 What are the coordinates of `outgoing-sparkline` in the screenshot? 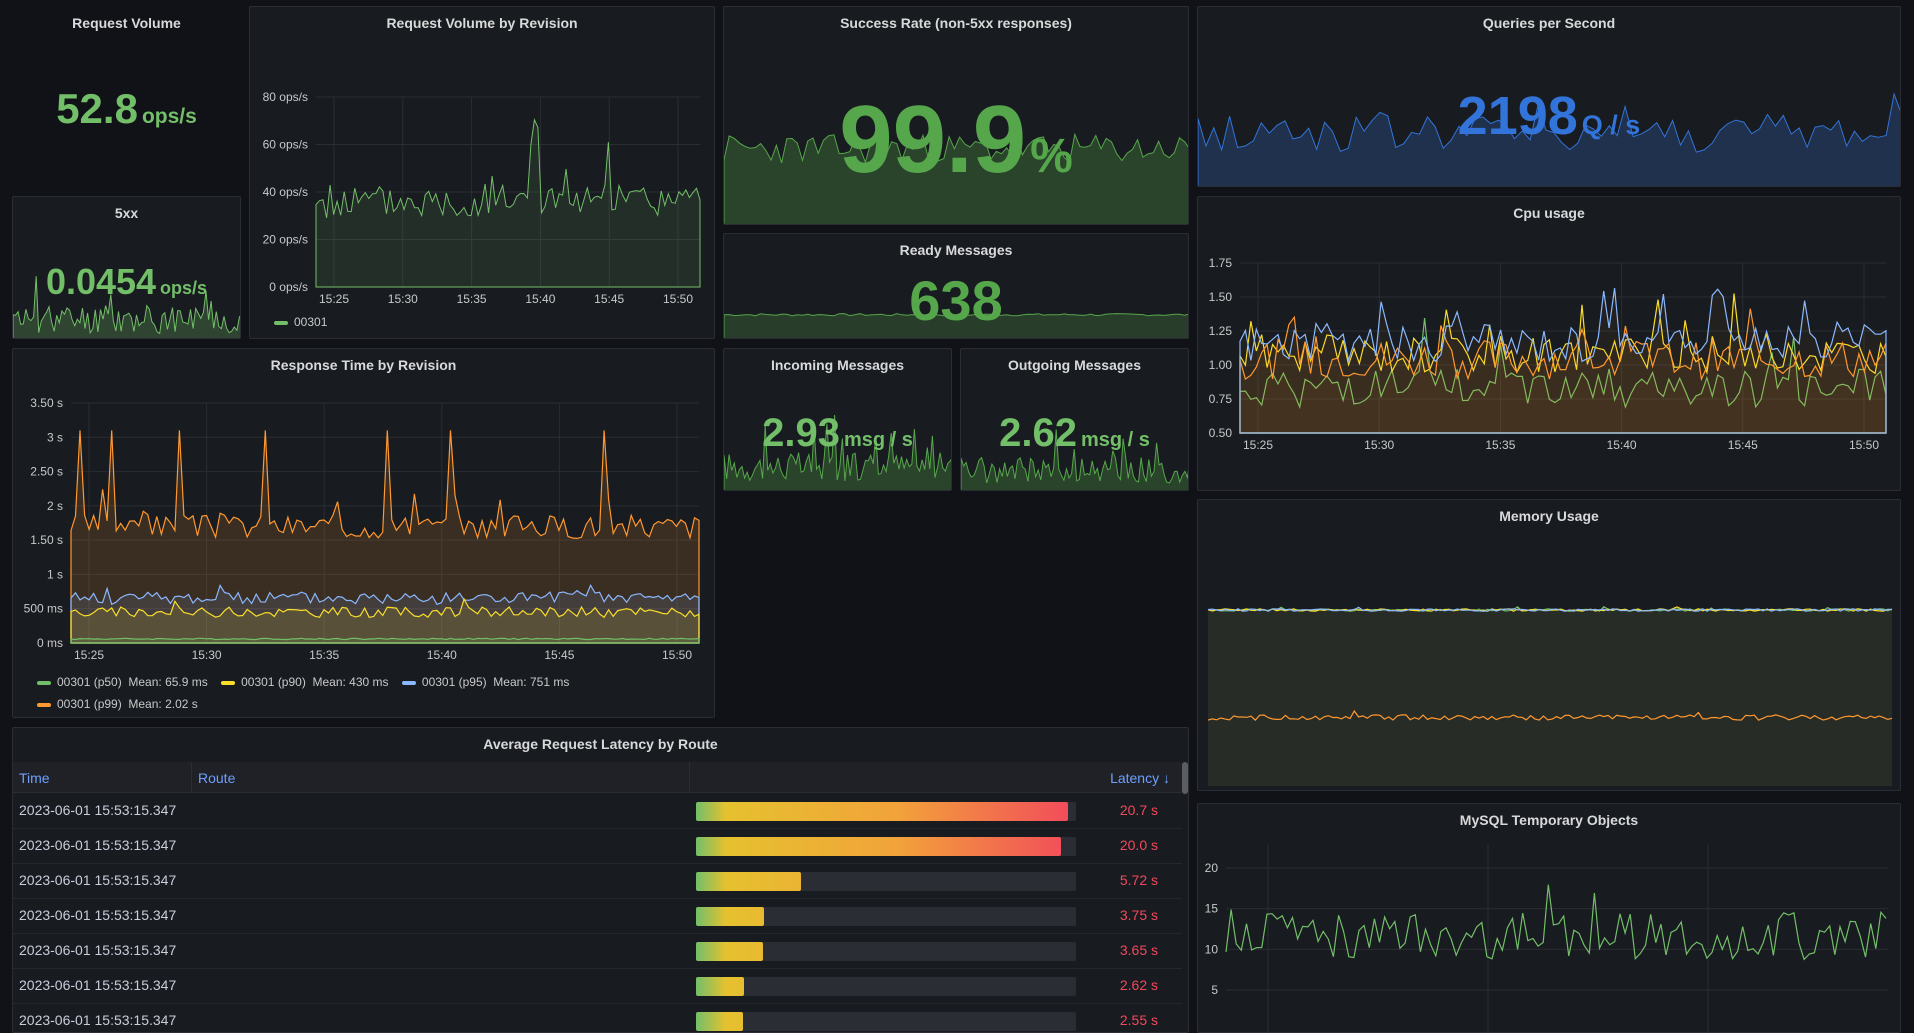 It's located at (1074, 459).